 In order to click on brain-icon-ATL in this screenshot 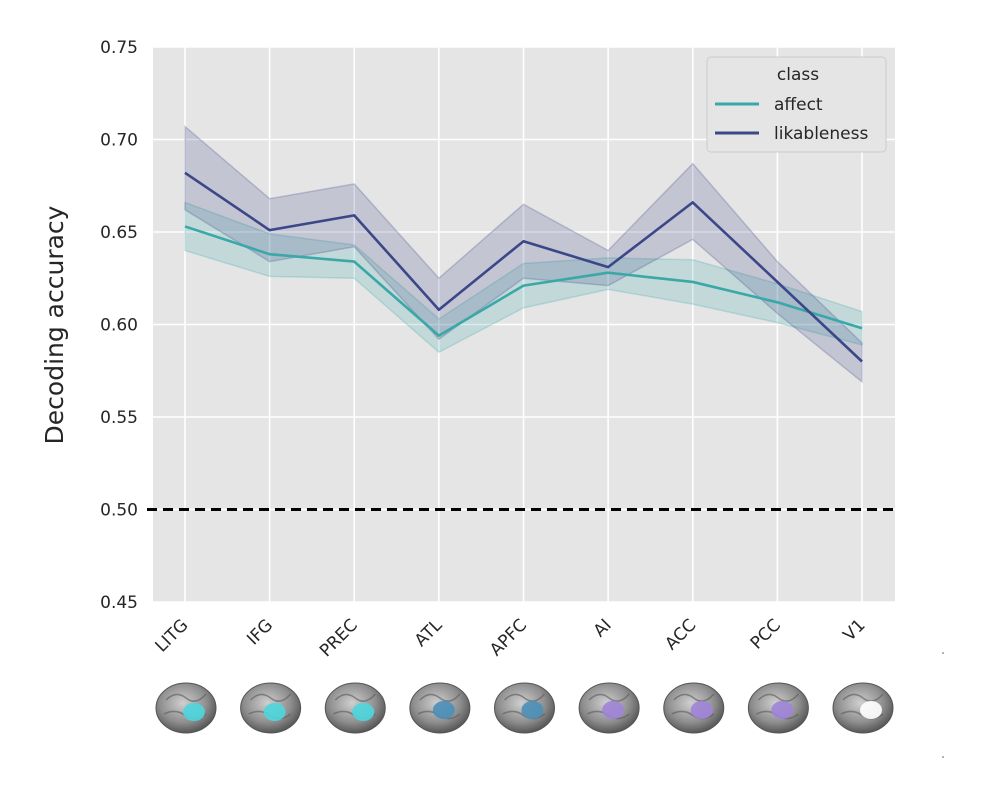, I will do `click(440, 708)`.